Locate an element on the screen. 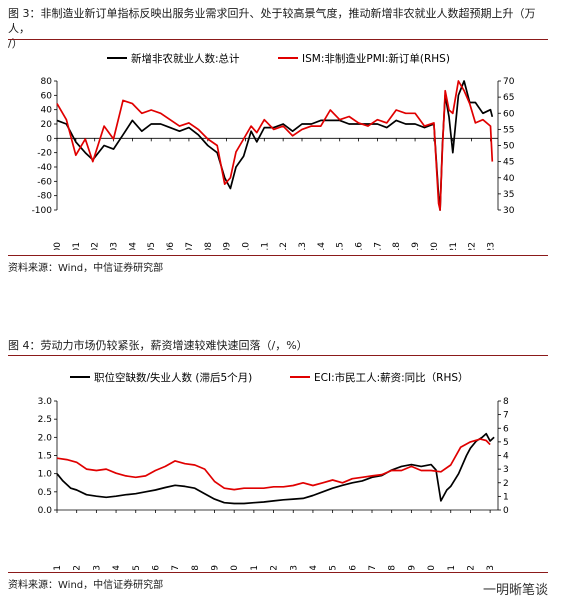 The height and width of the screenshot is (602, 562). left-tick-label: 3.0 is located at coordinates (45, 402).